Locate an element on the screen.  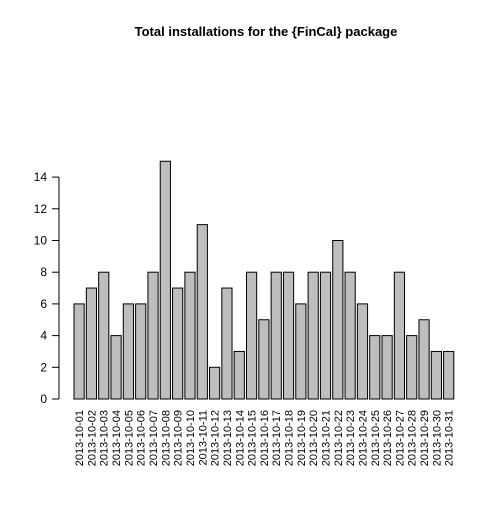
x-tick-label: 2013-10-05 is located at coordinates (129, 438).